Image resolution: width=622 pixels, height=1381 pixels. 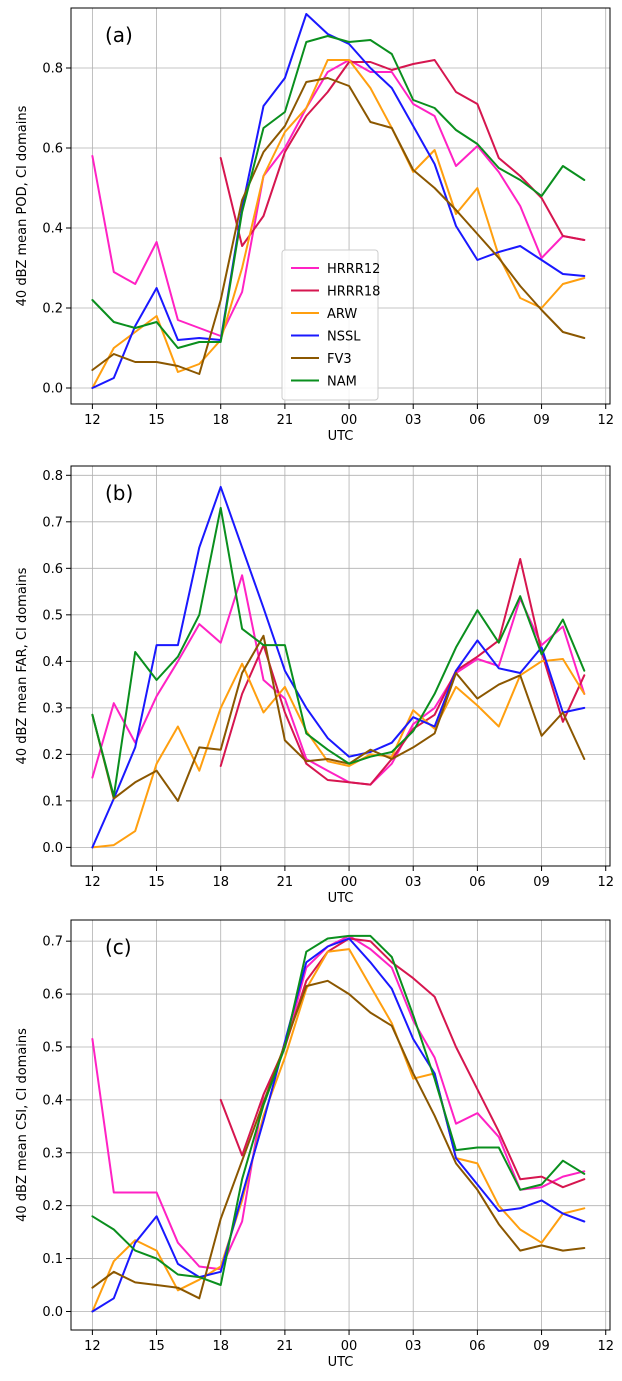 What do you see at coordinates (353, 269) in the screenshot?
I see `legend-label-hrrr12: HRRR12` at bounding box center [353, 269].